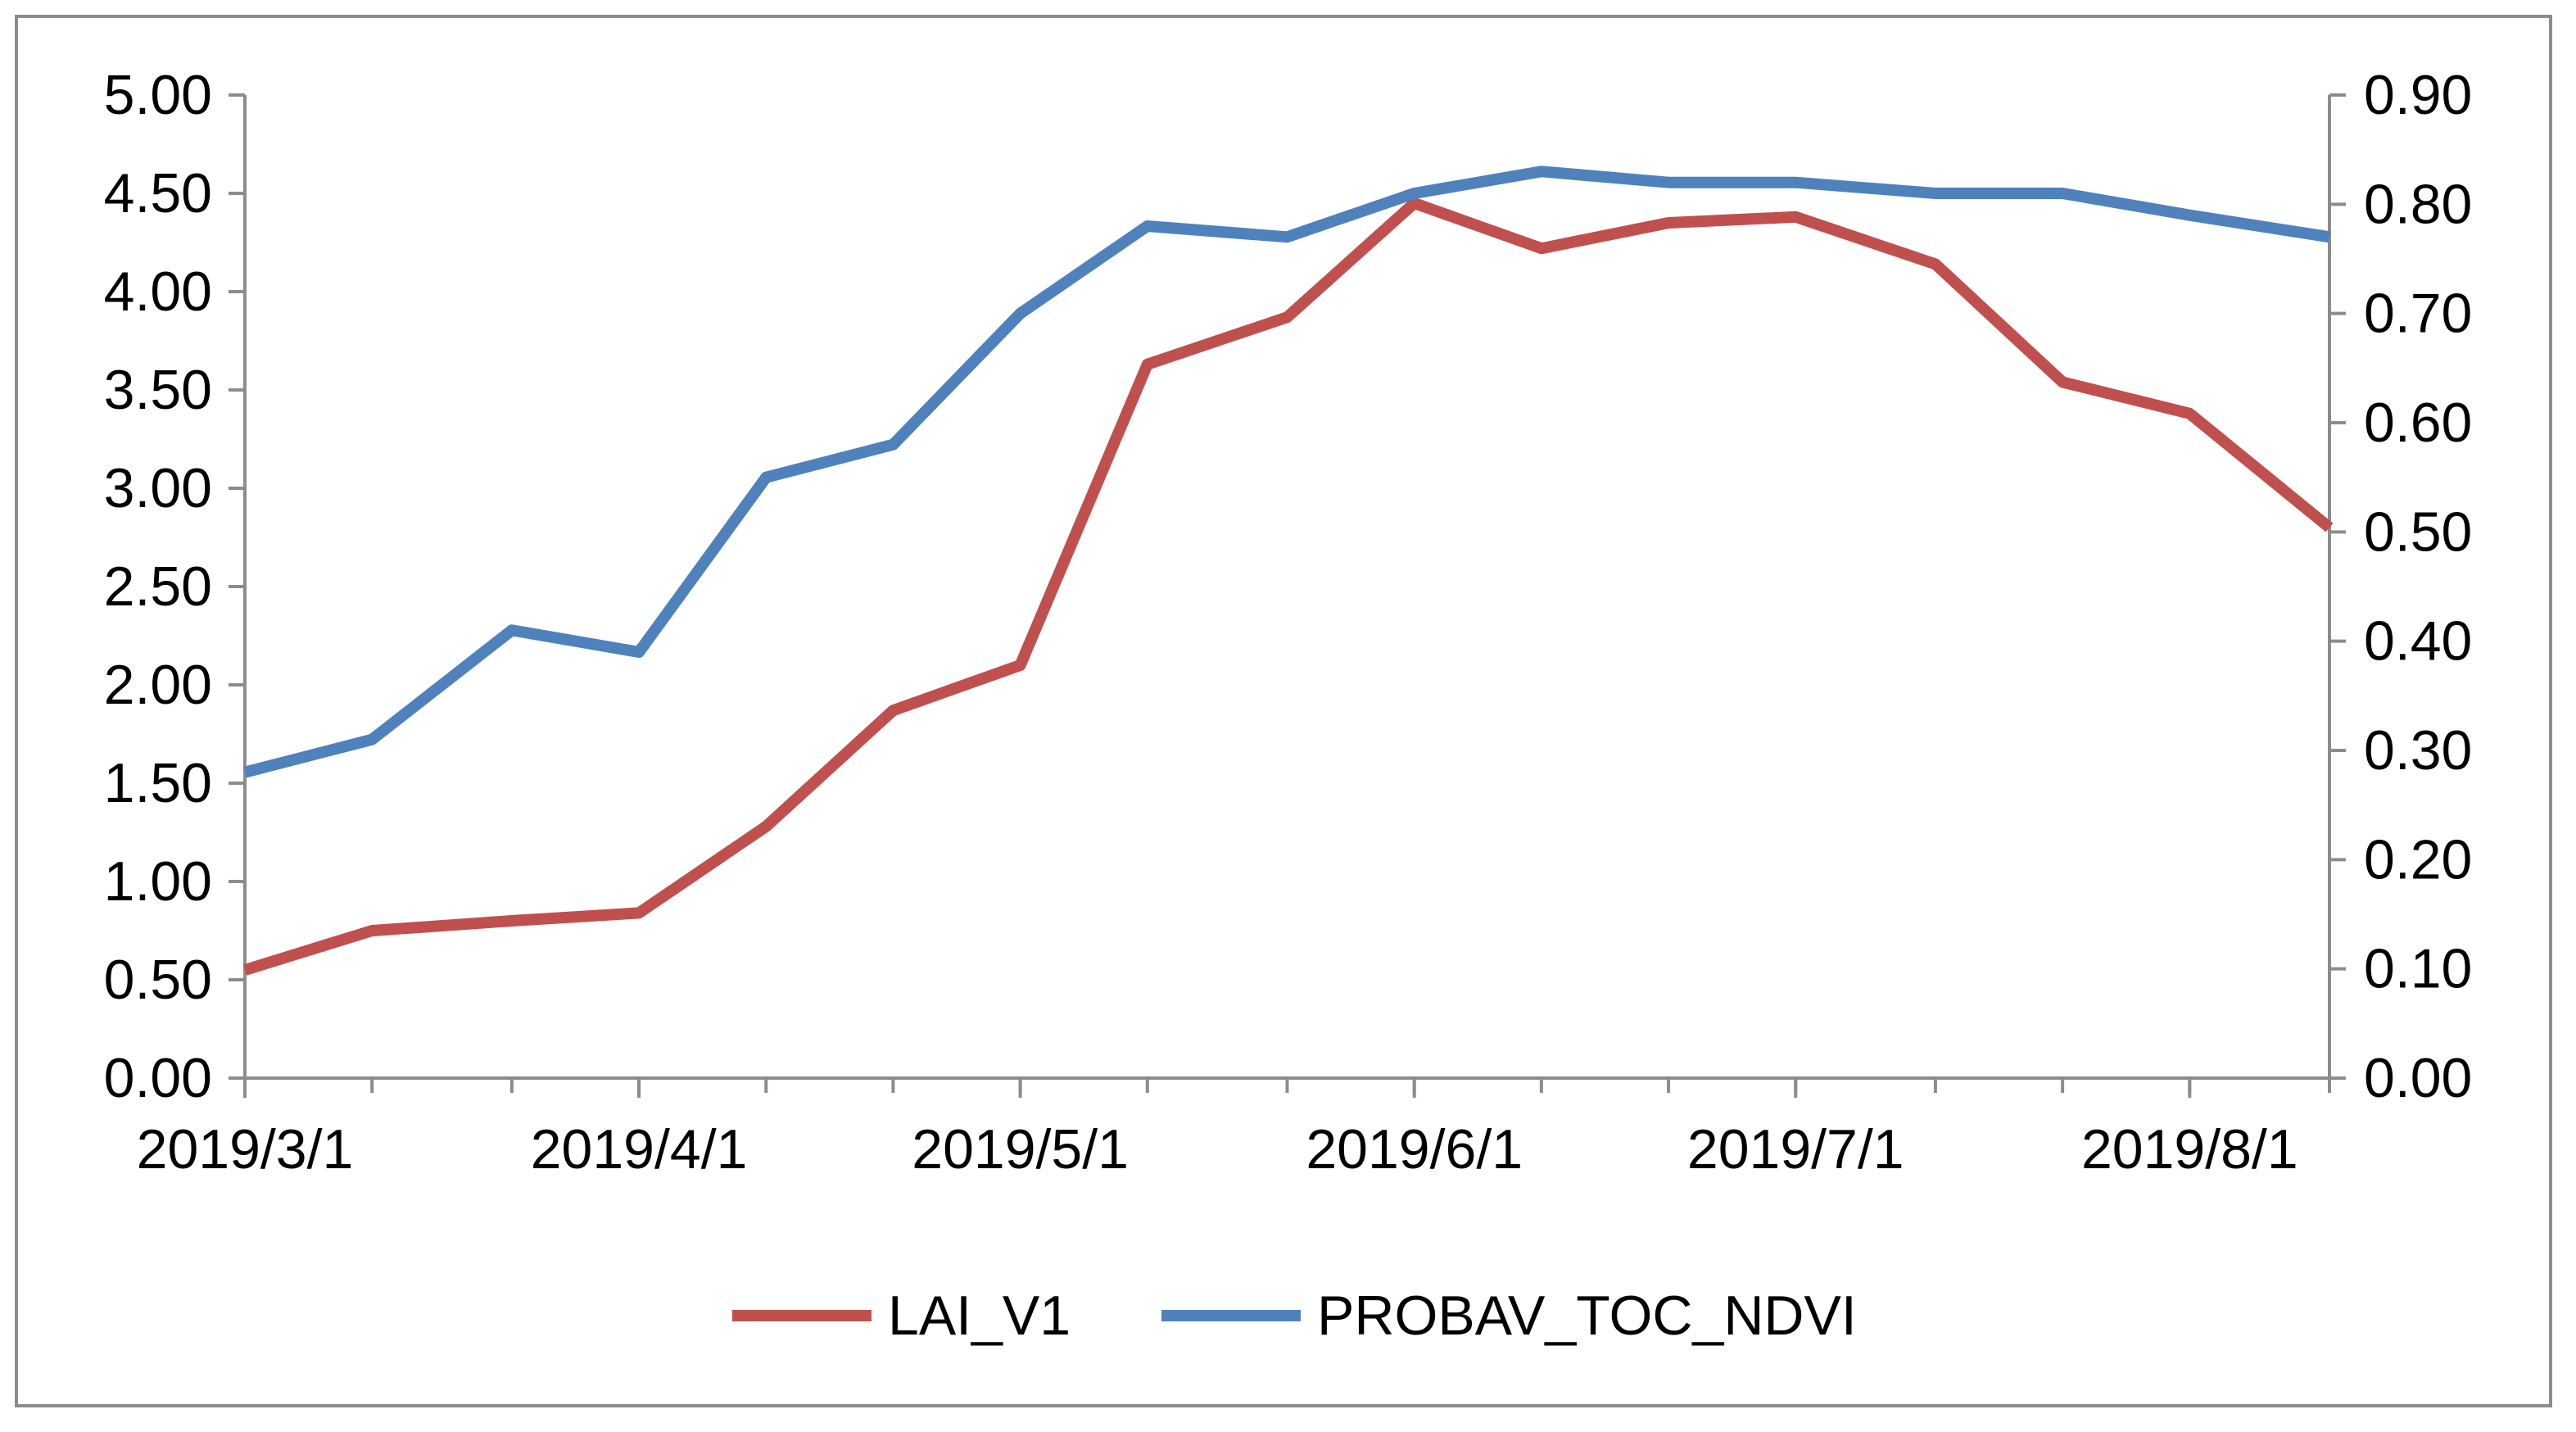  What do you see at coordinates (158, 980) in the screenshot?
I see `left-y-tick-label: 0.50` at bounding box center [158, 980].